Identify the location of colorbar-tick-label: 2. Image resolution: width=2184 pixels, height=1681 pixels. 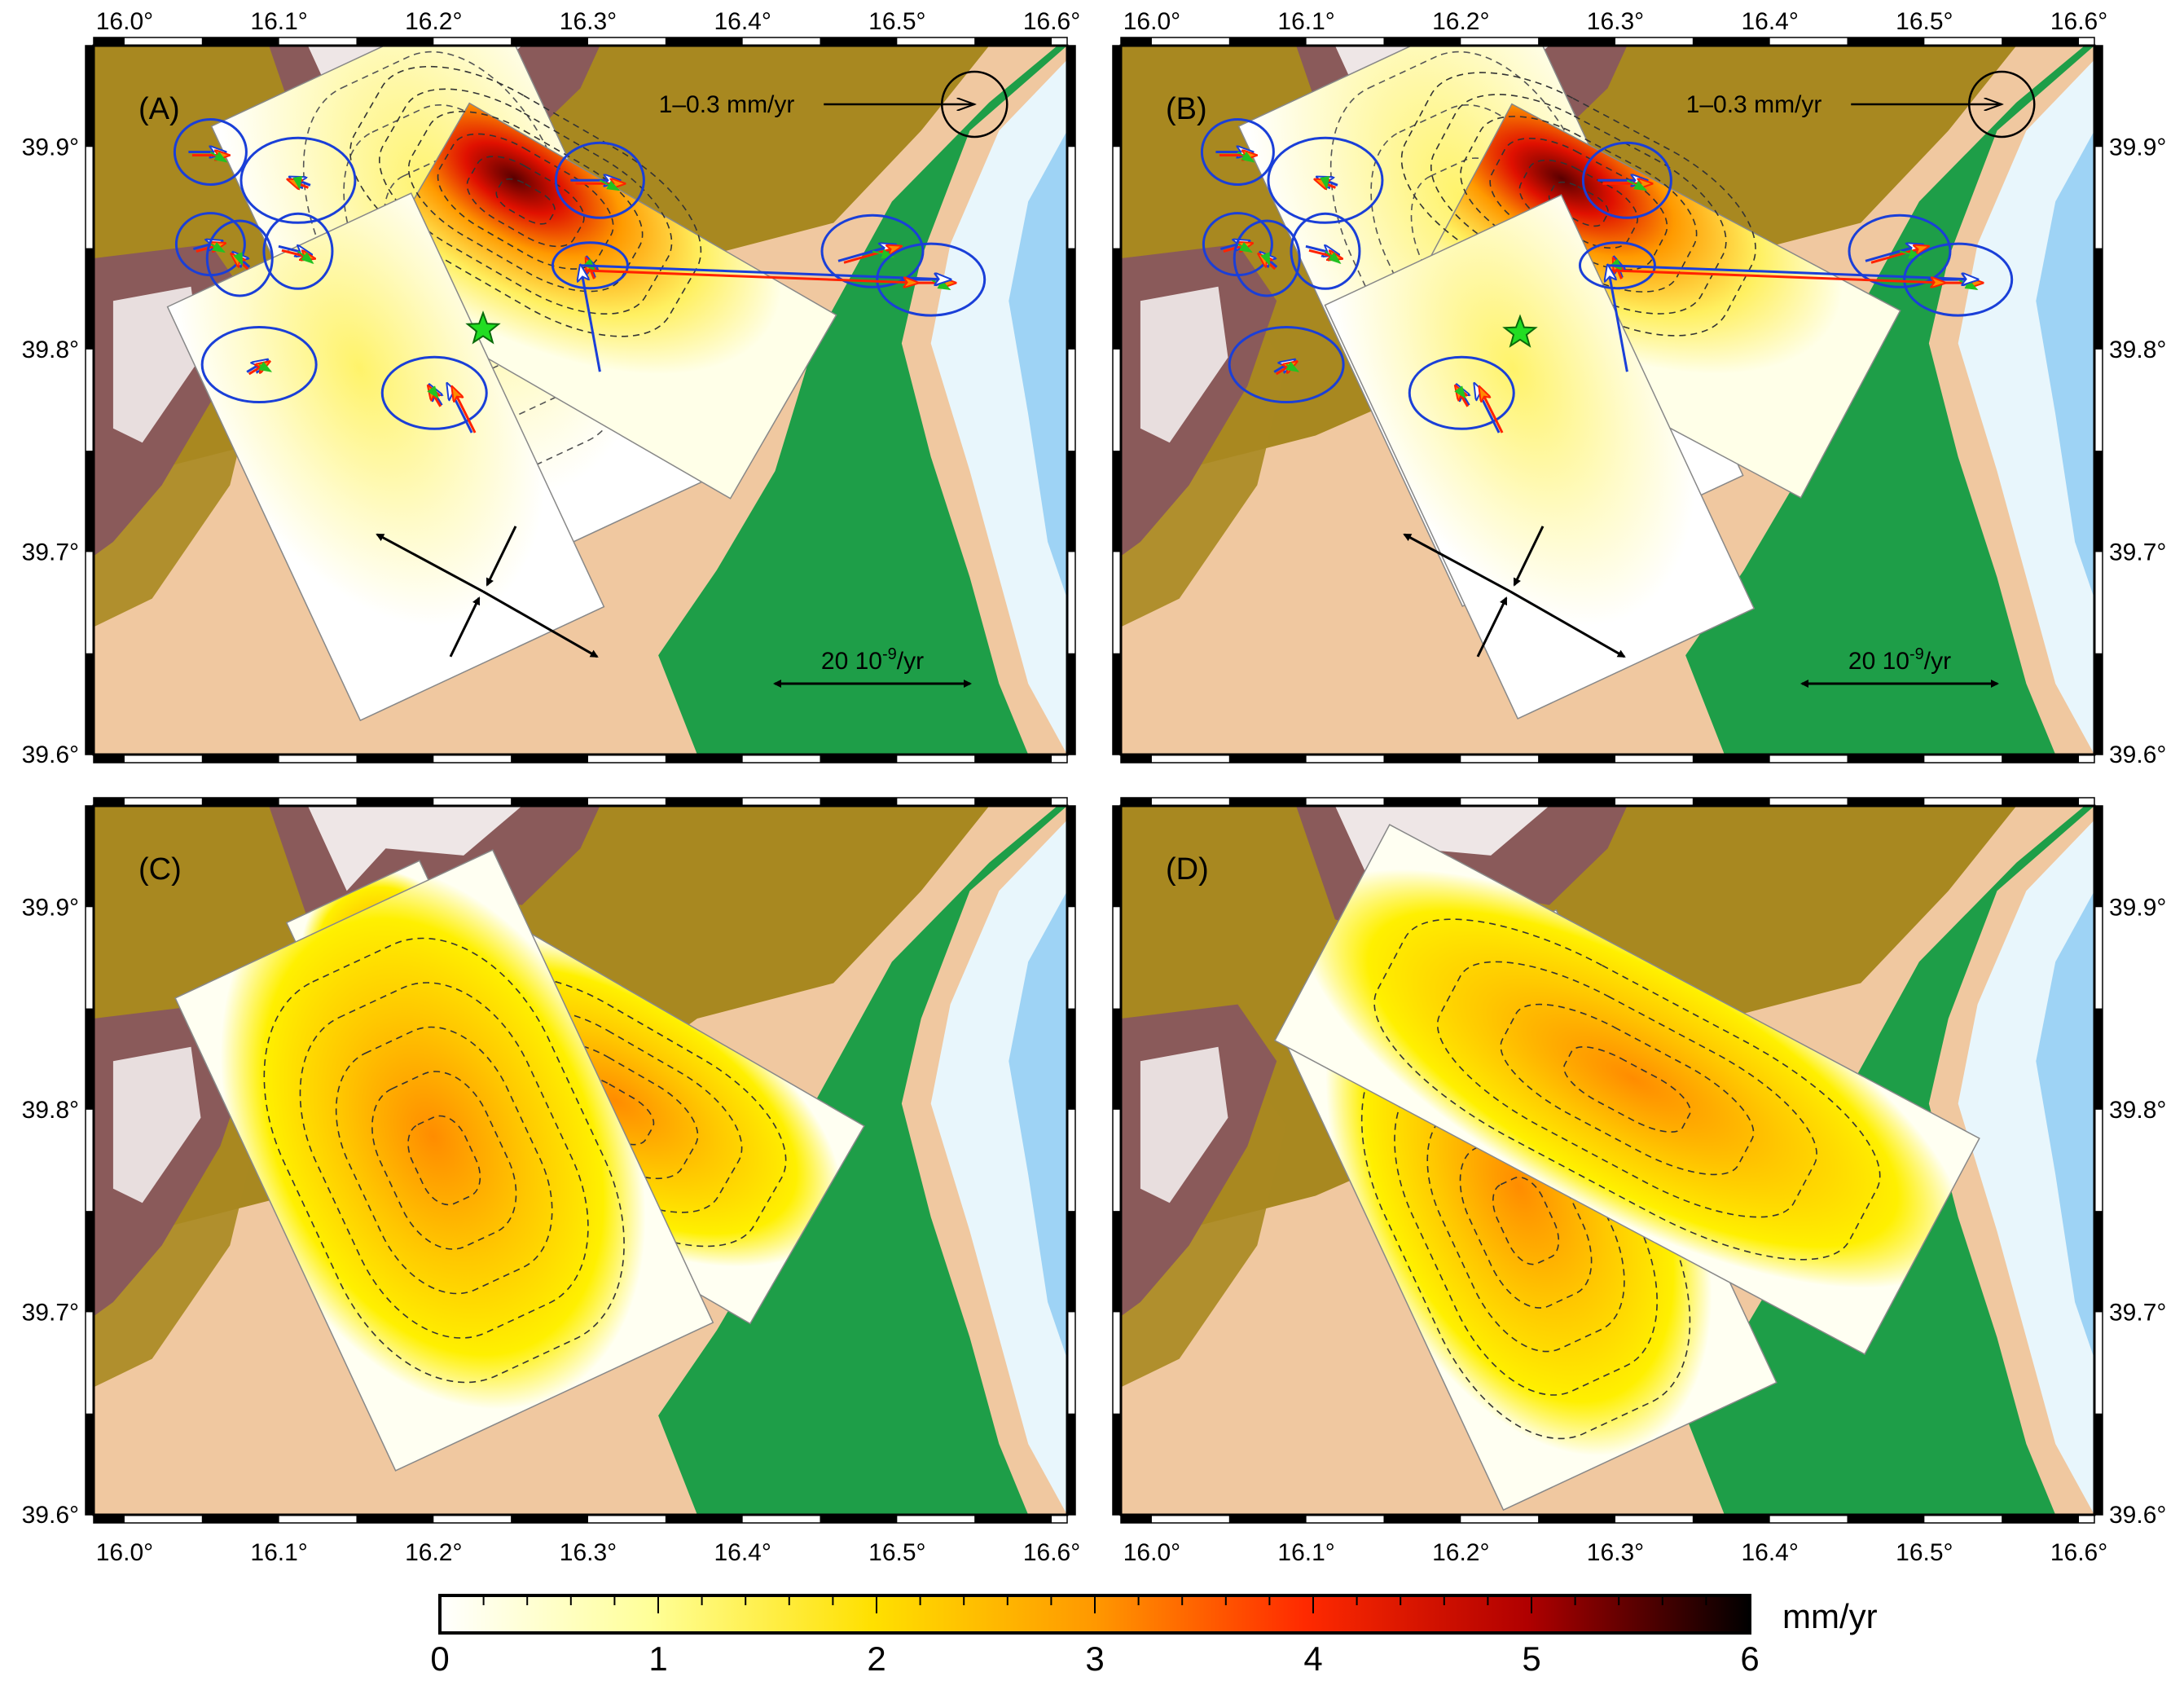
(876, 1658).